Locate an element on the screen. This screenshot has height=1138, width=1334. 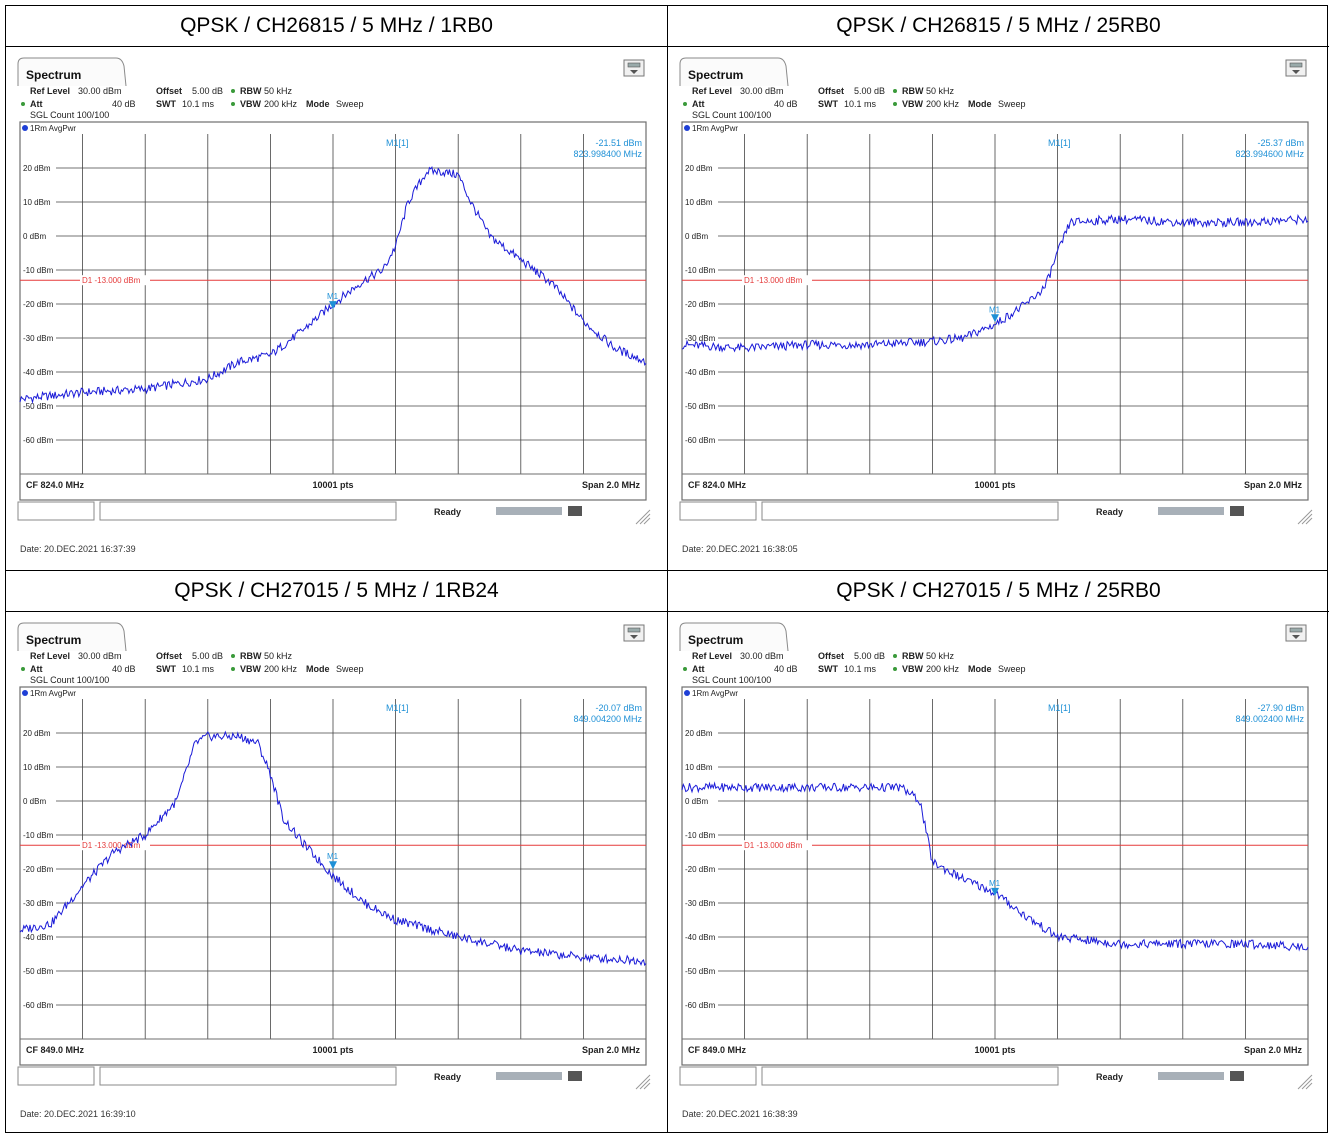
instrument-status-icon is located at coordinates (575, 511).